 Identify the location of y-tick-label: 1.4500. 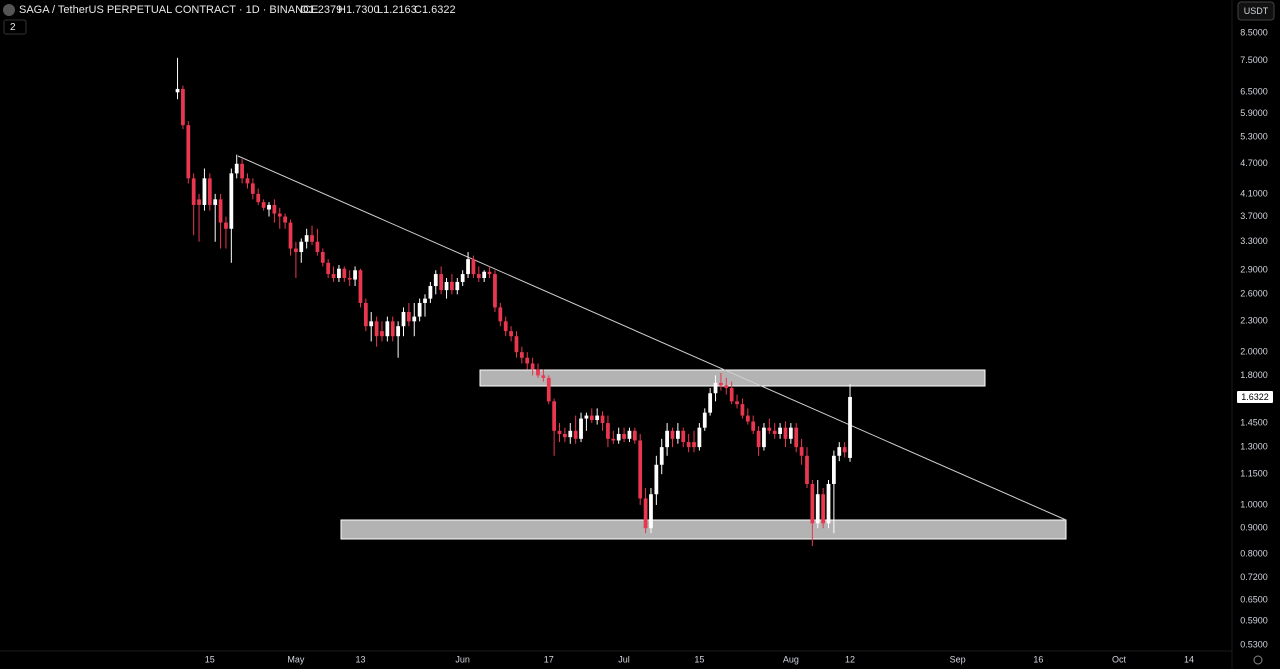
(1254, 422).